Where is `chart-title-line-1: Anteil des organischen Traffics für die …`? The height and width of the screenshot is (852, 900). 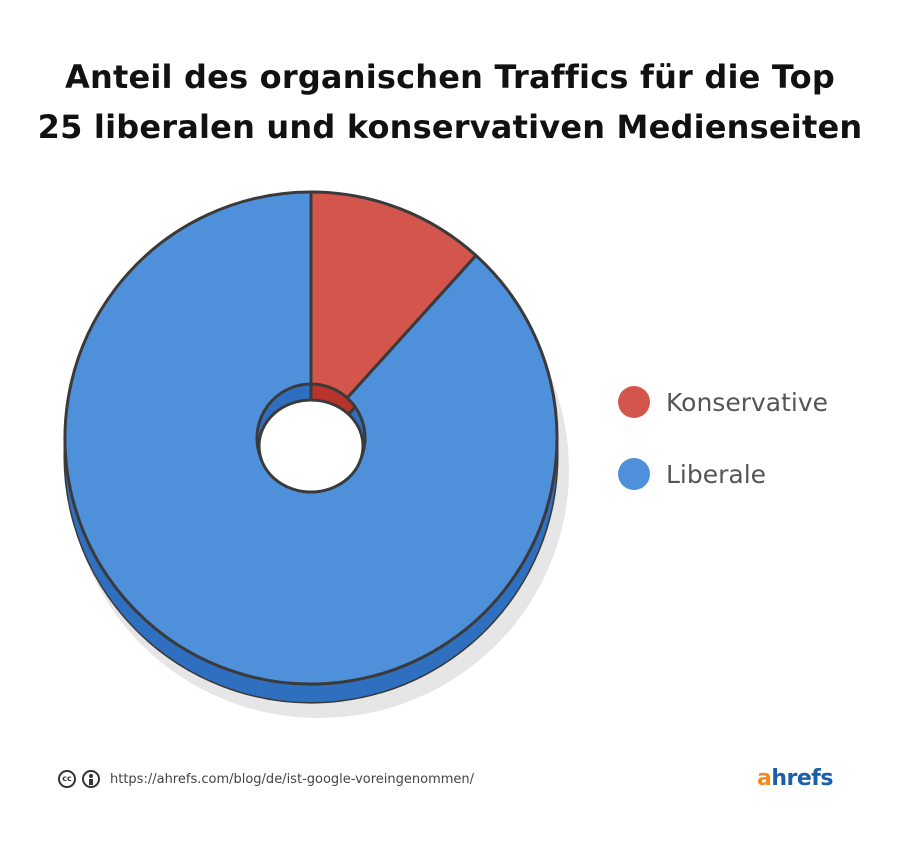 chart-title-line-1: Anteil des organischen Traffics für die … is located at coordinates (450, 77).